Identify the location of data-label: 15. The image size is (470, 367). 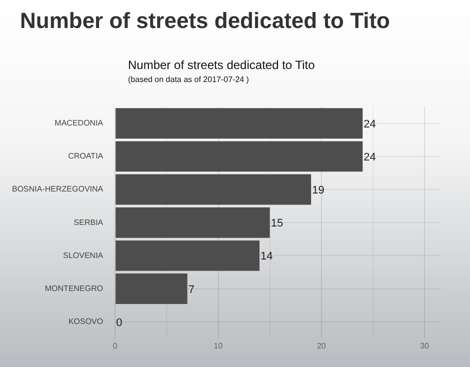
(277, 224).